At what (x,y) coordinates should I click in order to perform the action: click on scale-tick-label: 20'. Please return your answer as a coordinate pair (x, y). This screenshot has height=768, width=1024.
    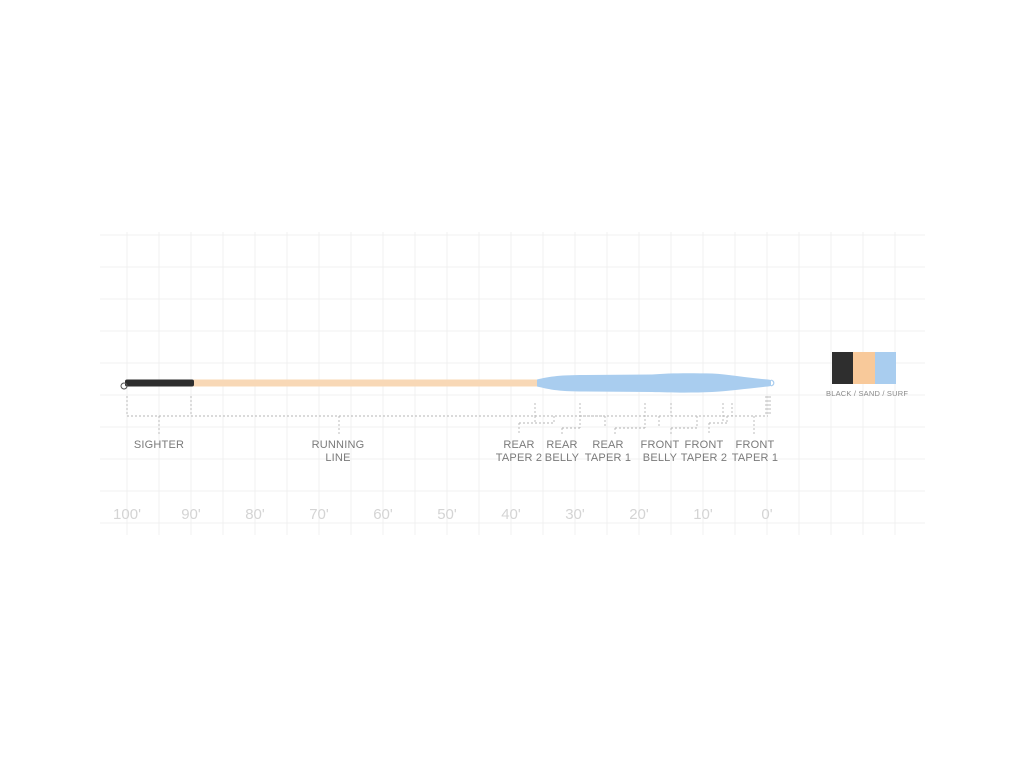
    Looking at the image, I should click on (639, 514).